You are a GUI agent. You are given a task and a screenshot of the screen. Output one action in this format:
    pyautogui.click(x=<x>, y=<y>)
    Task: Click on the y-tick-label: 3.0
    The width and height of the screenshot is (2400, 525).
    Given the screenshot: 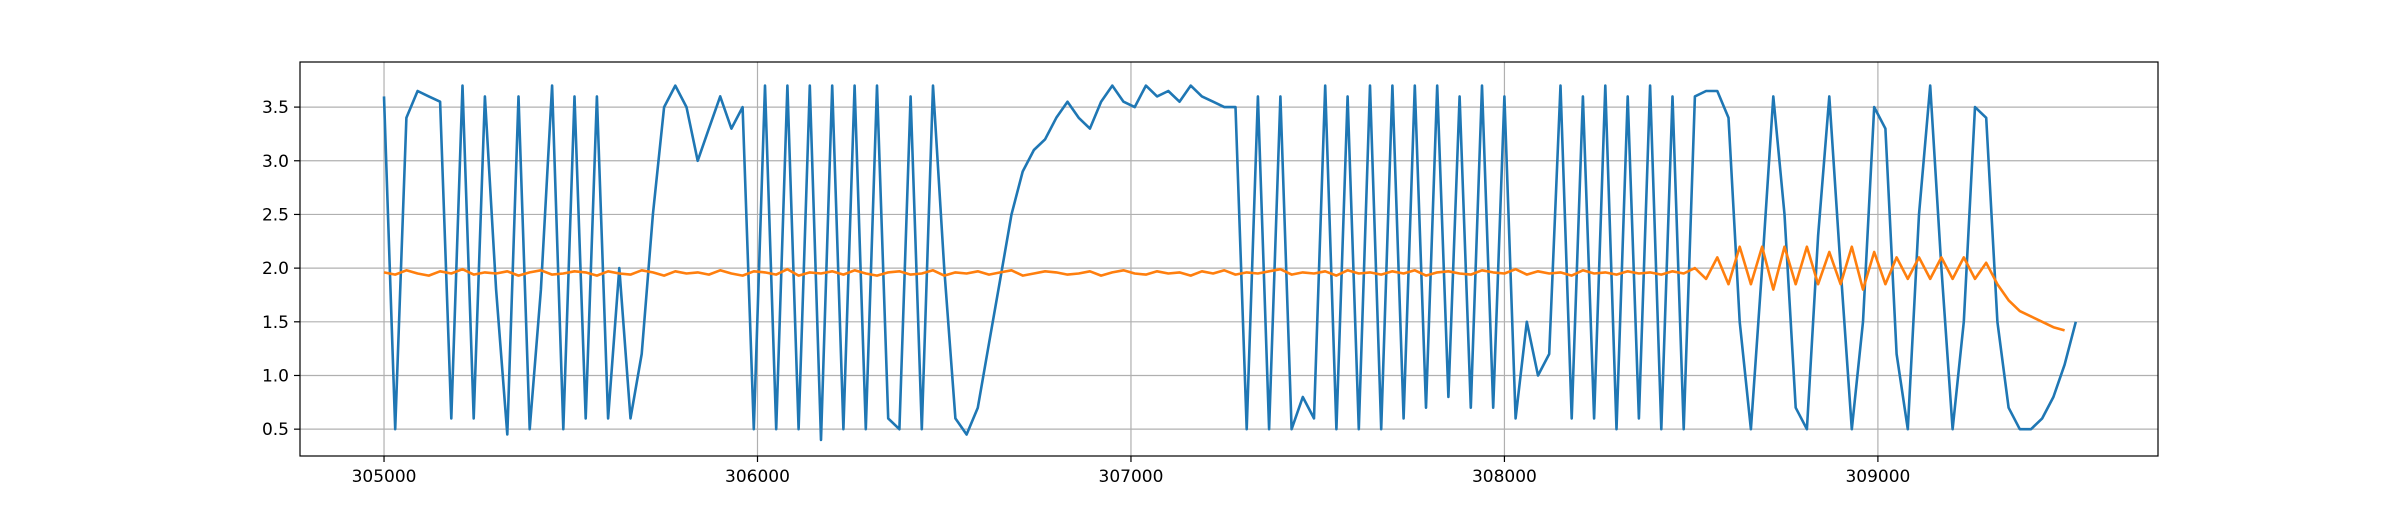 What is the action you would take?
    pyautogui.click(x=275, y=162)
    